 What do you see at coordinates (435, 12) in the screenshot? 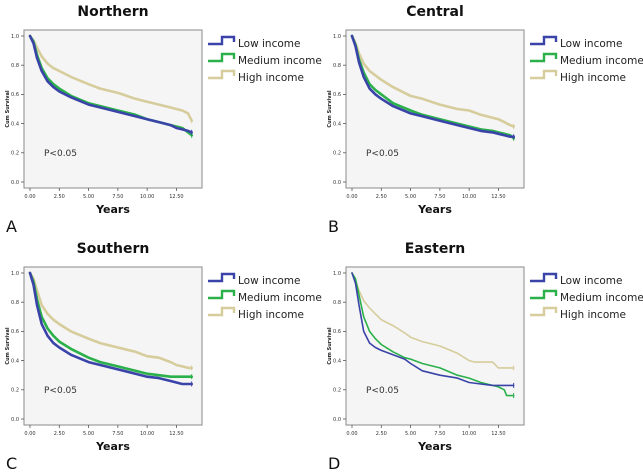
I see `chart-title: Central` at bounding box center [435, 12].